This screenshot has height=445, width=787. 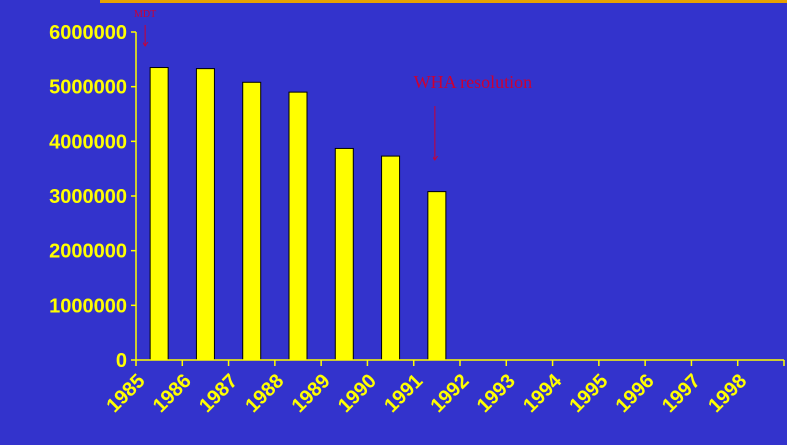 I want to click on bar-1987, so click(x=252, y=221).